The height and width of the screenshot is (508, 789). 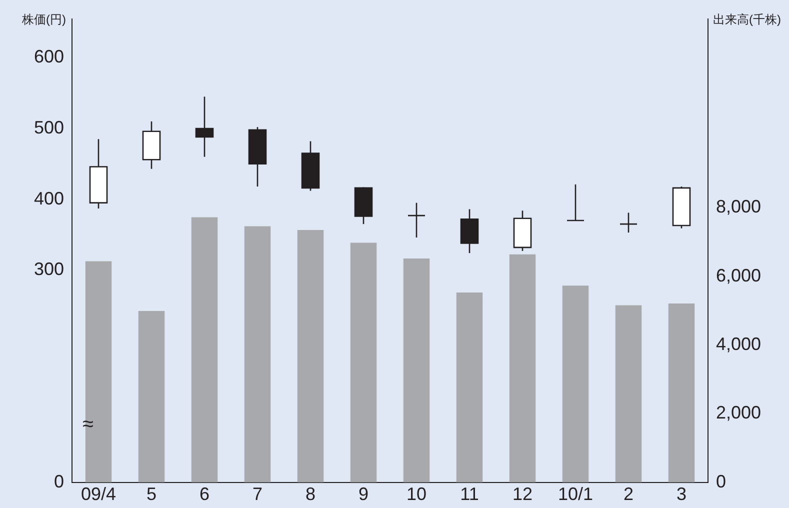 I want to click on x-tick-label: 12, so click(x=522, y=494).